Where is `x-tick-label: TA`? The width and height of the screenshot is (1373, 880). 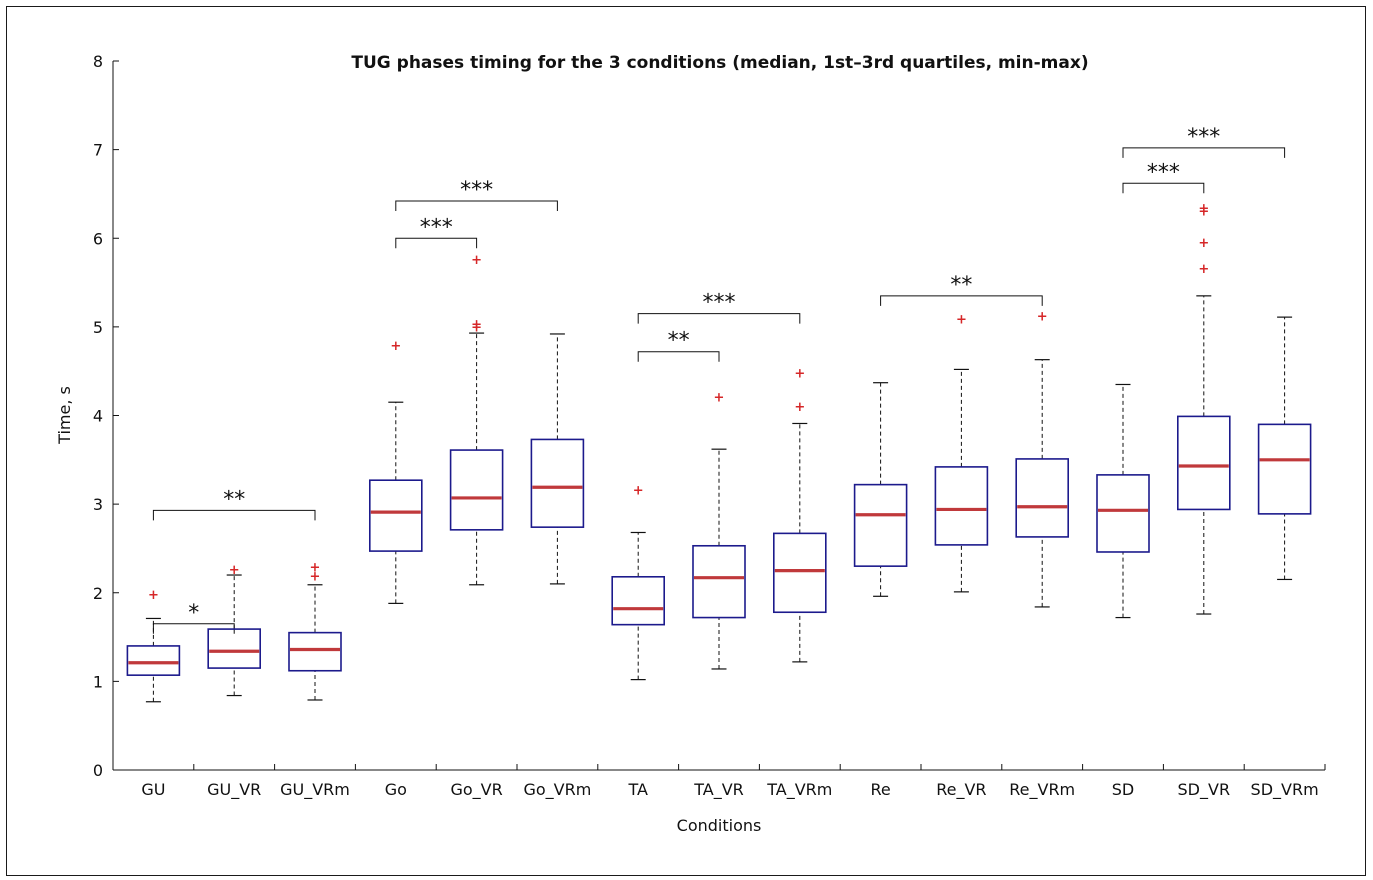 x-tick-label: TA is located at coordinates (637, 789).